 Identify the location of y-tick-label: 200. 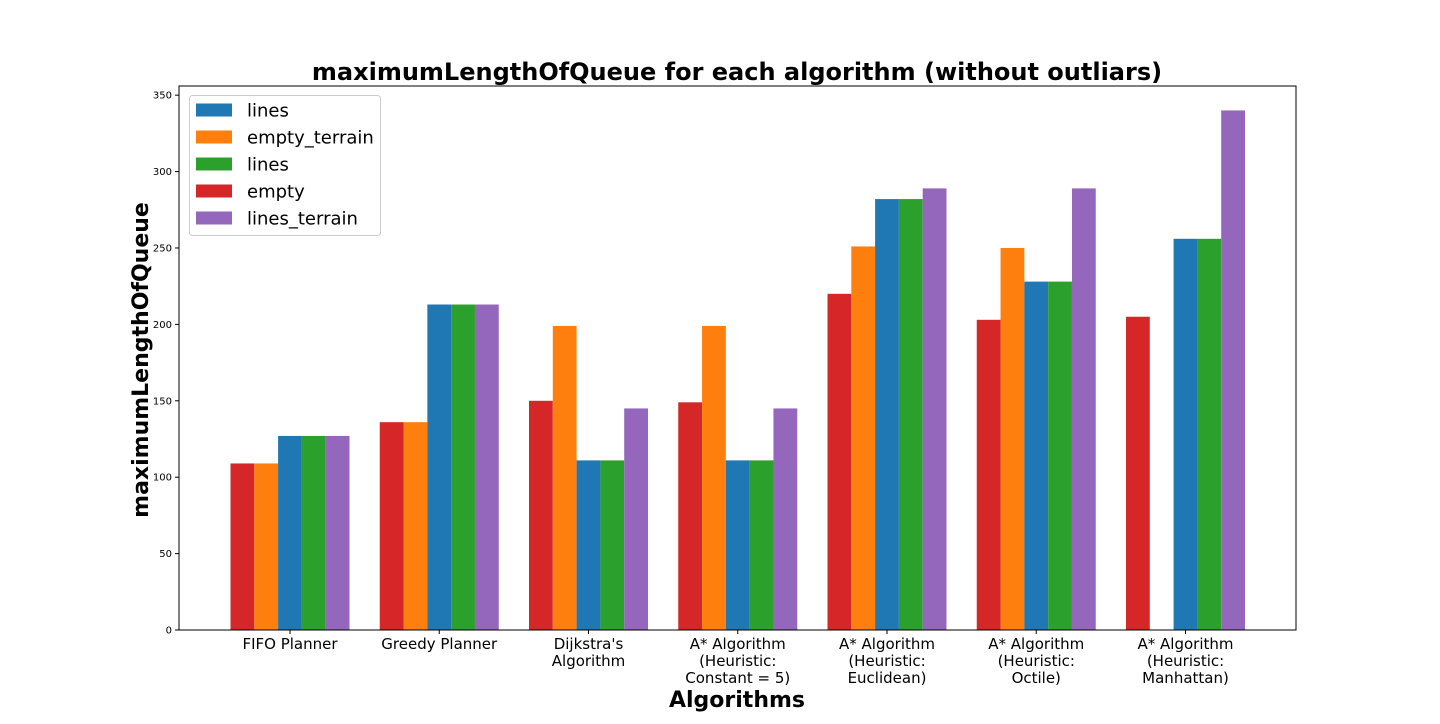
(162, 325).